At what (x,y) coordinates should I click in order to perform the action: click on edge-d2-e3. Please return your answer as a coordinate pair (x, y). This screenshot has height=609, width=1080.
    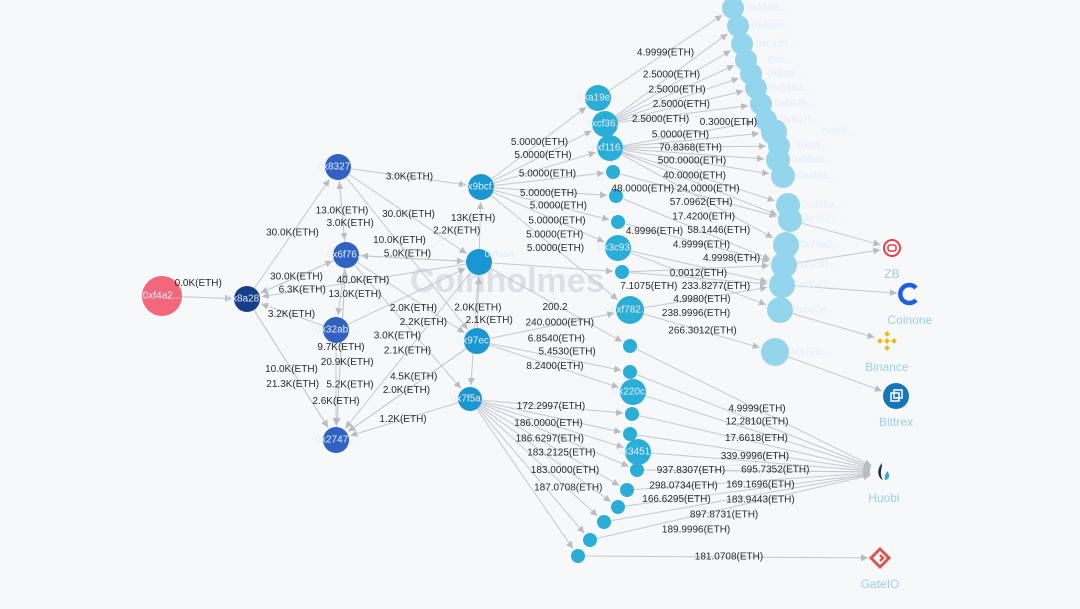
    Looking at the image, I should click on (673, 84).